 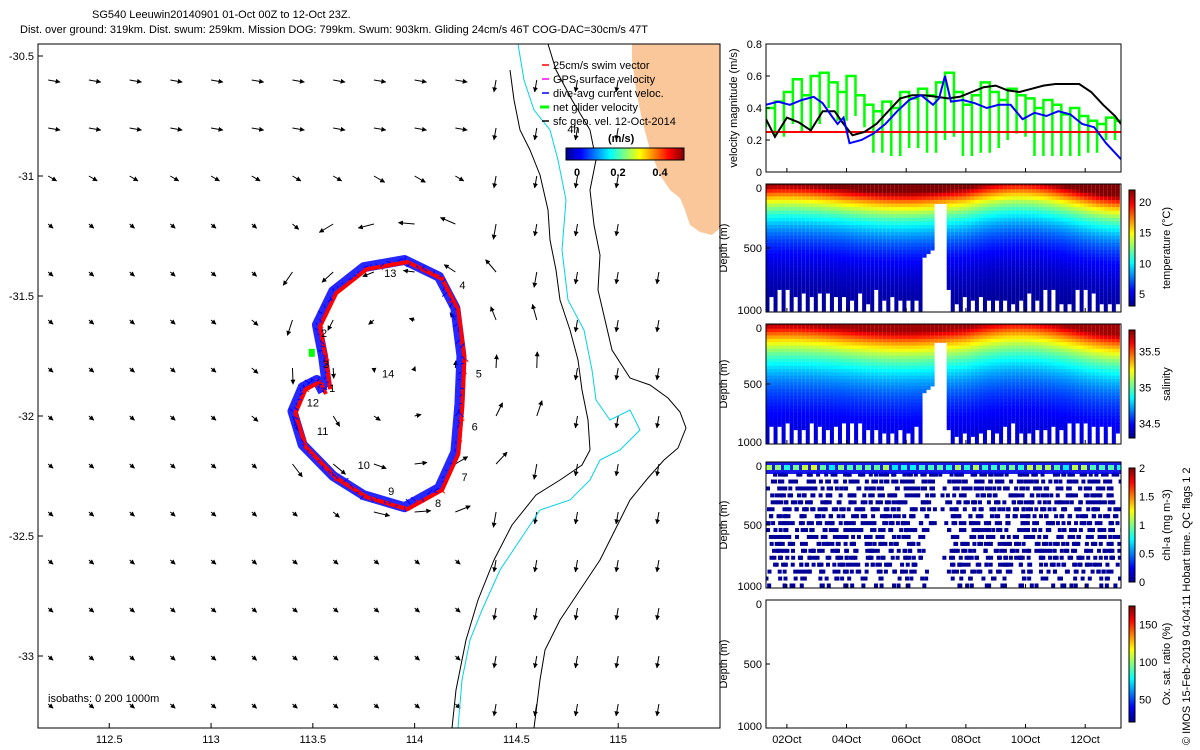 I want to click on coastline, so click(x=610, y=386).